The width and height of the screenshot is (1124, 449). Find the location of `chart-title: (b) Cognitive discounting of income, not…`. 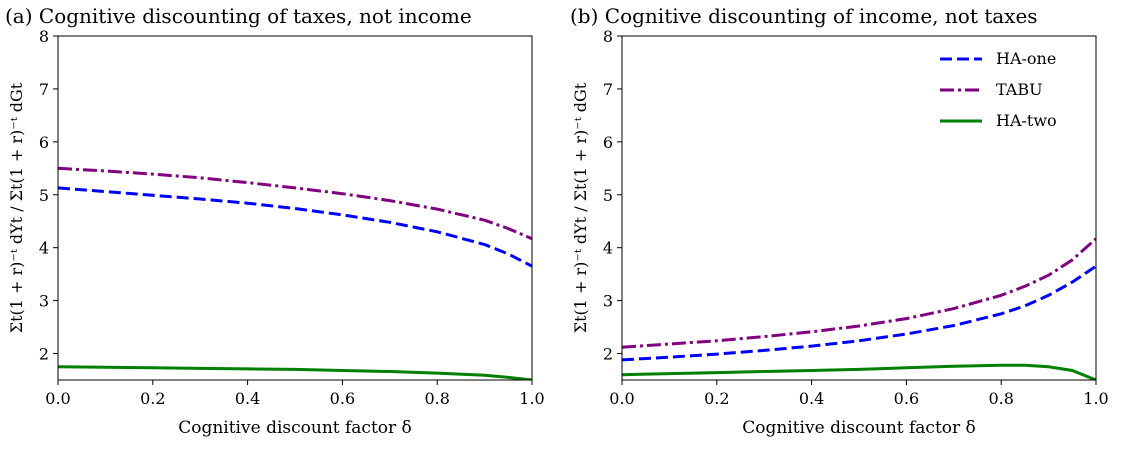

chart-title: (b) Cognitive discounting of income, not… is located at coordinates (804, 16).